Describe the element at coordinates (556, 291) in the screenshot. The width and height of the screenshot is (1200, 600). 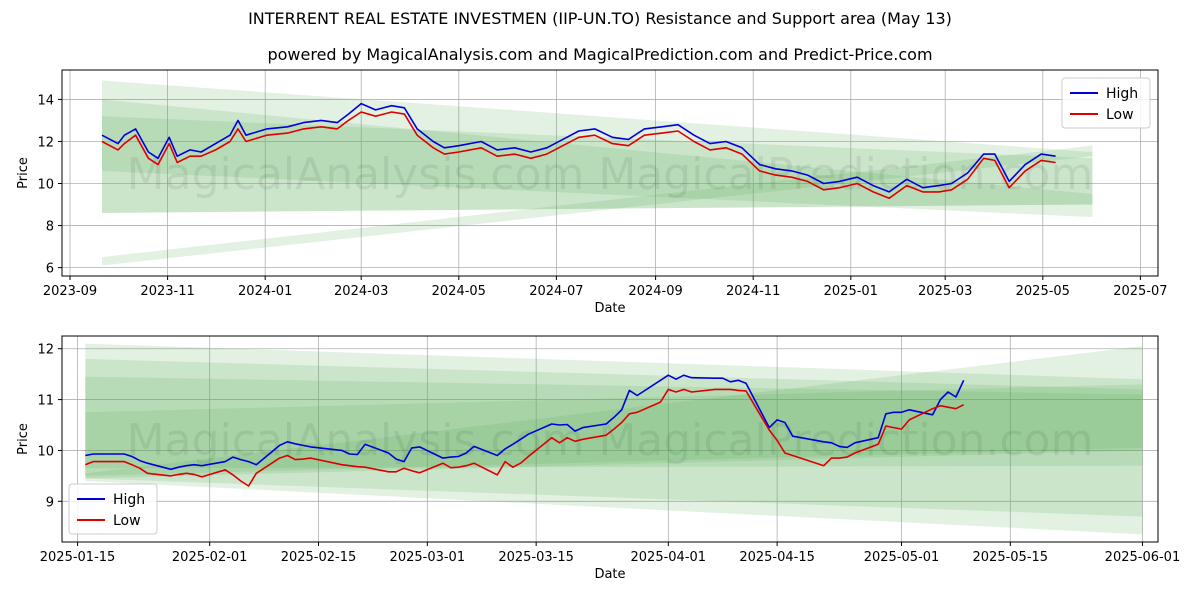
I see `x-tick-label: 2024-07` at that location.